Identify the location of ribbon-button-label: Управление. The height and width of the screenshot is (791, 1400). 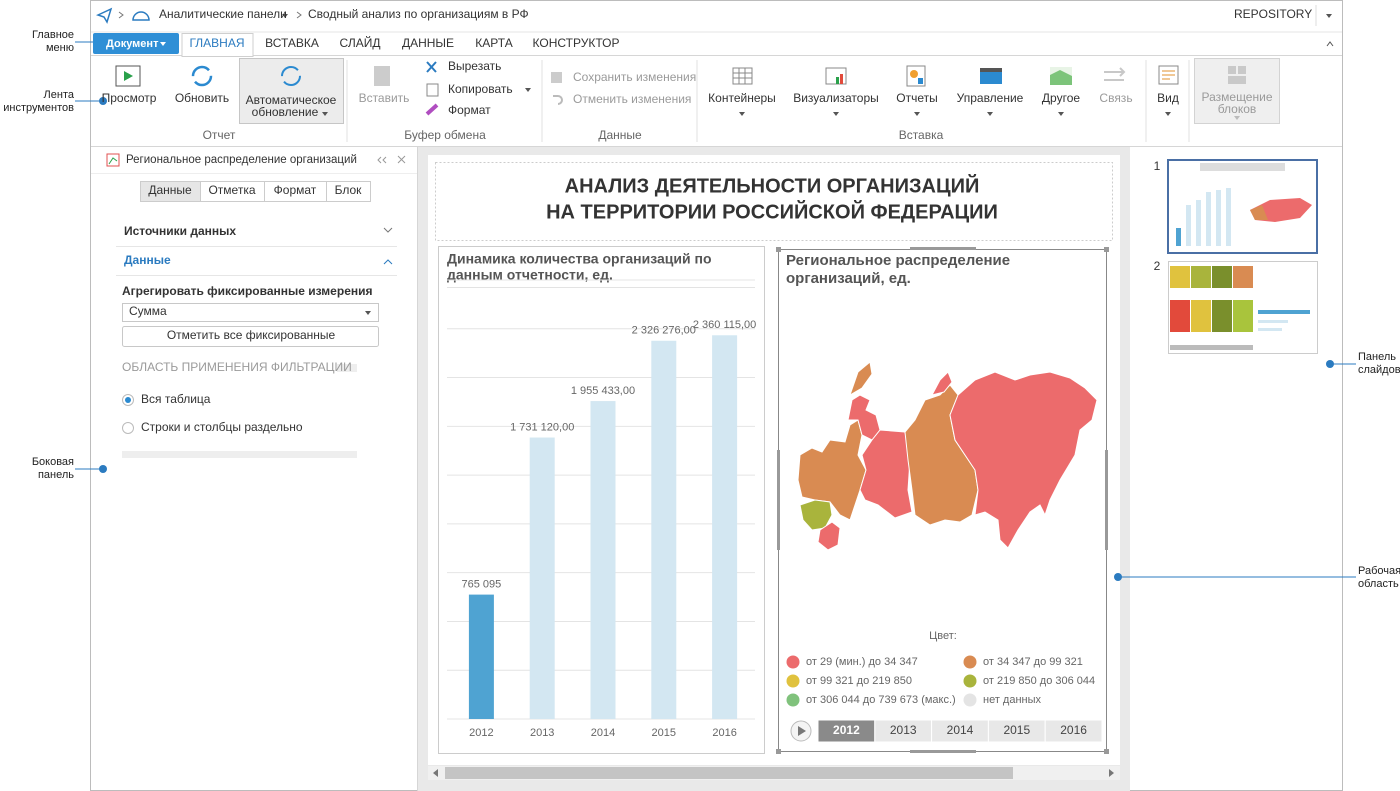
(990, 98).